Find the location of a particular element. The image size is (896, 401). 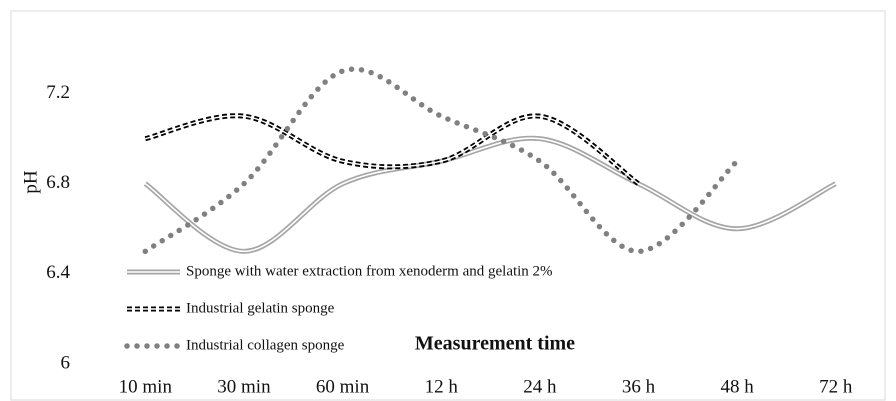

legend-label: Industrial gelatin sponge is located at coordinates (260, 308).